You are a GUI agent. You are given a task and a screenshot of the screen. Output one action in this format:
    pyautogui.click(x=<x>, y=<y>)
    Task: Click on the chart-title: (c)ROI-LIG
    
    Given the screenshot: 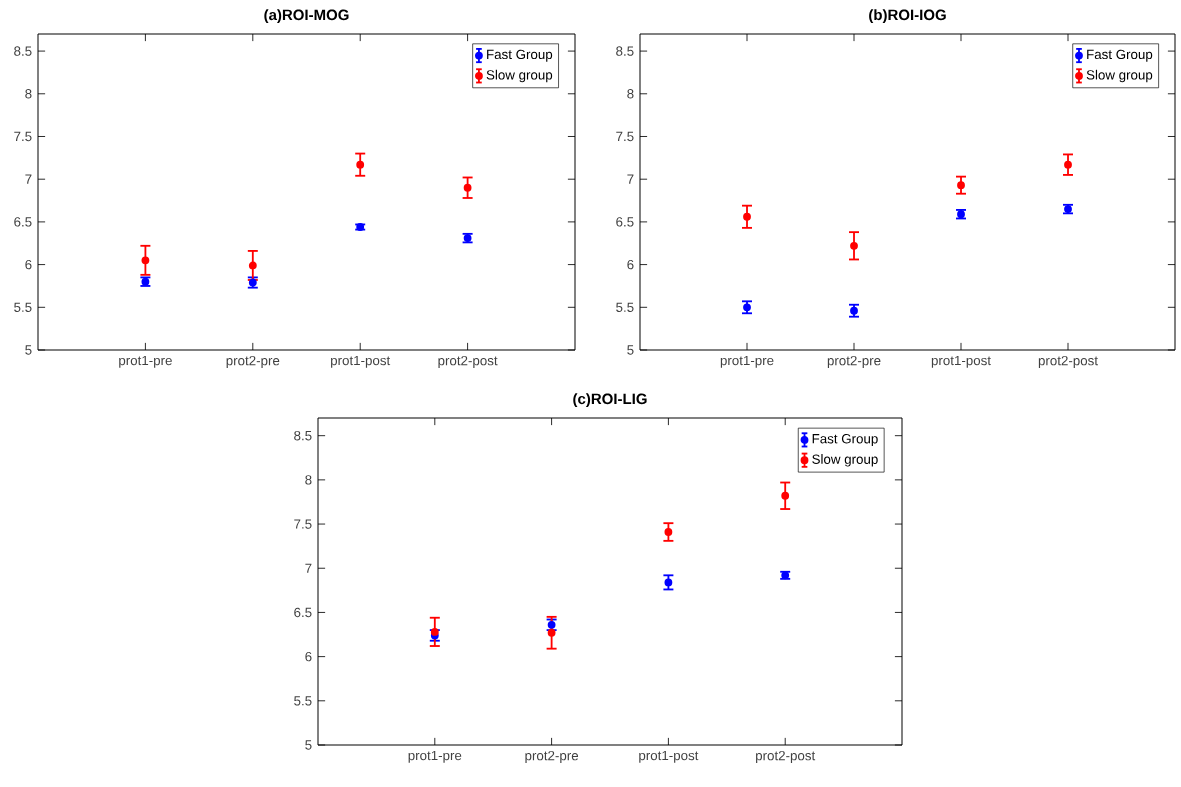 What is the action you would take?
    pyautogui.click(x=610, y=400)
    